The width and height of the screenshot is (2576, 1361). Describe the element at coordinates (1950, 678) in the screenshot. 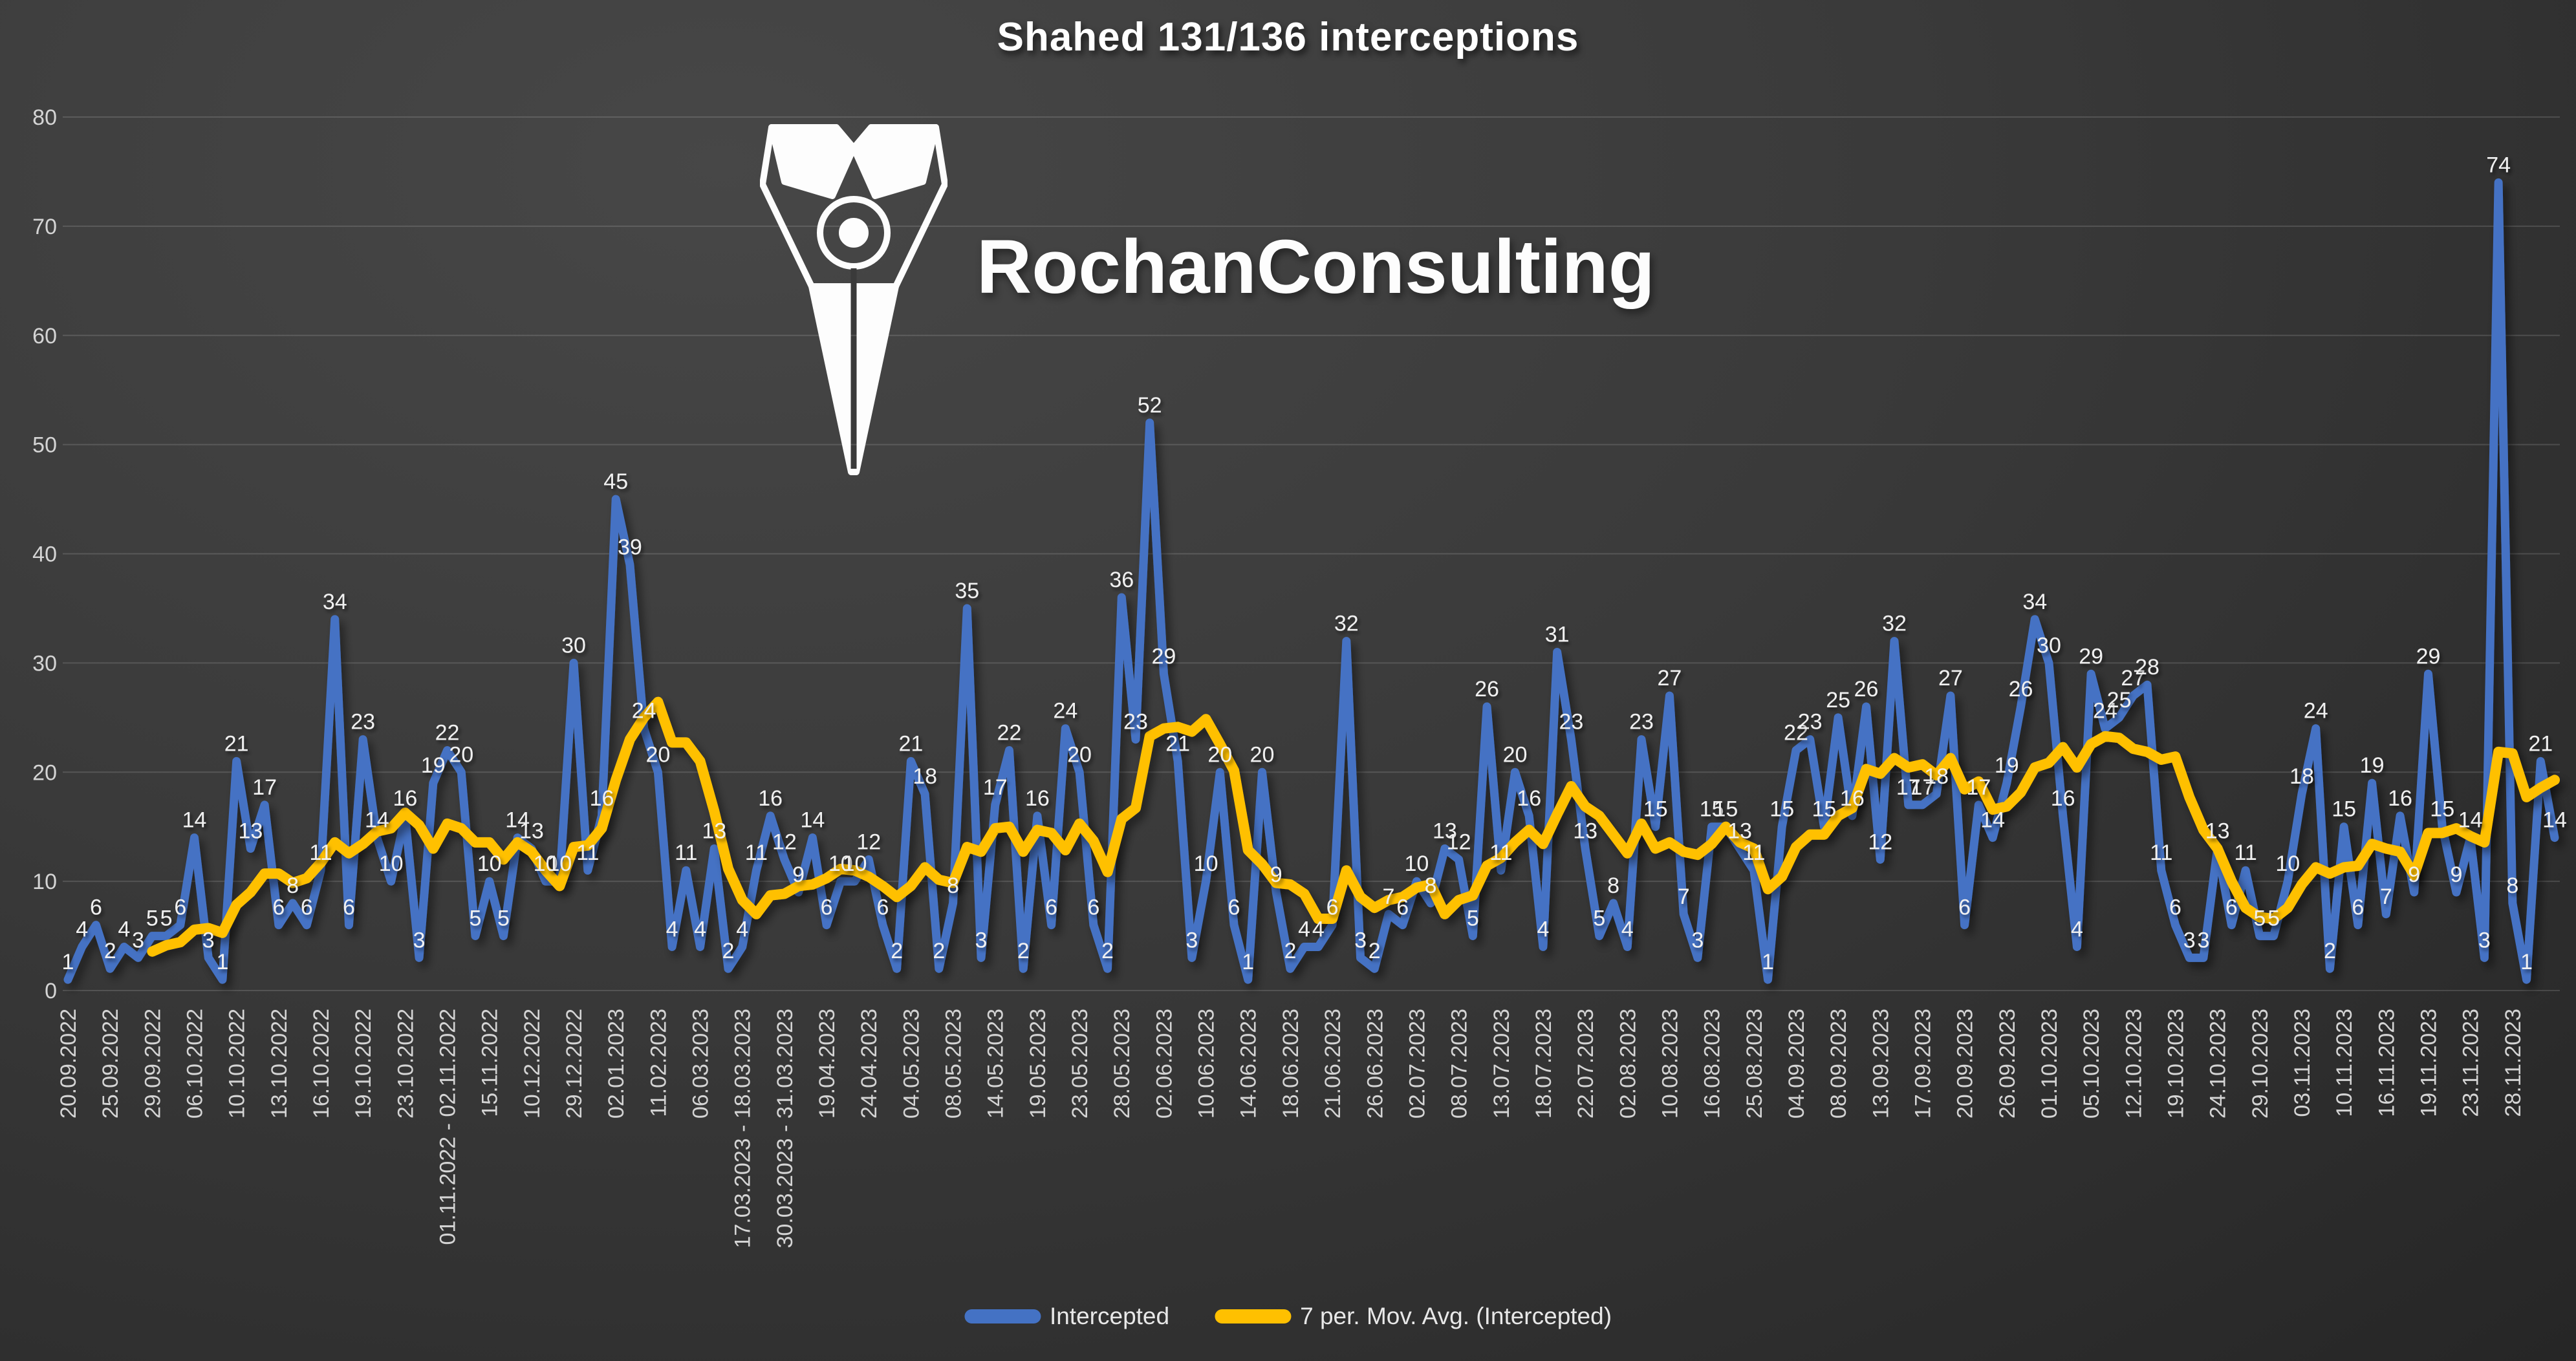

I see `svg-text: 27` at that location.